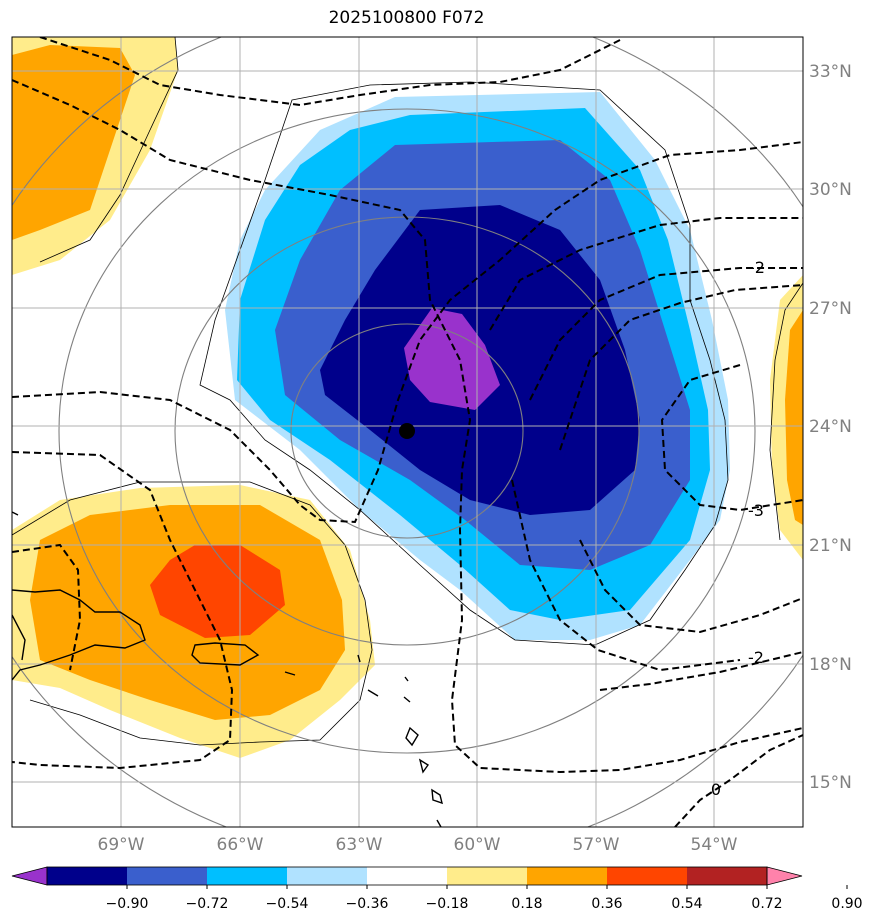 The width and height of the screenshot is (873, 924). What do you see at coordinates (367, 904) in the screenshot?
I see `colorbar-label: −0.36` at bounding box center [367, 904].